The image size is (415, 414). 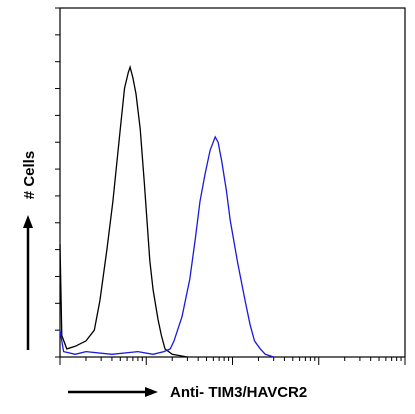 I want to click on y-axis-label: # Cells, so click(x=29, y=175).